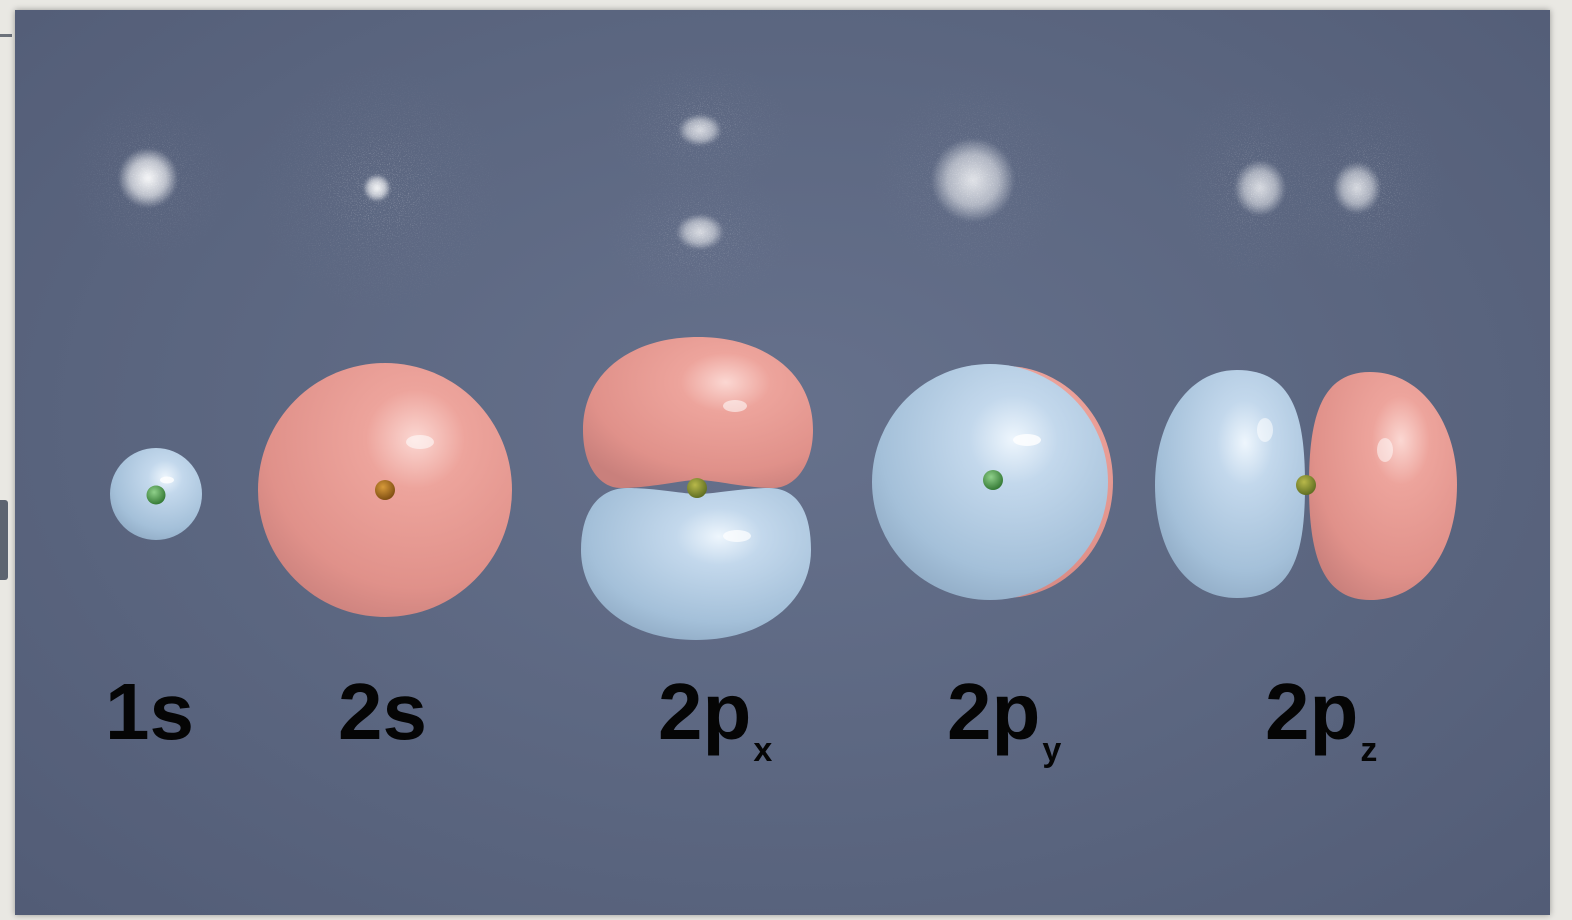 Image resolution: width=1572 pixels, height=920 pixels. I want to click on cloud-2pz, so click(1309, 185).